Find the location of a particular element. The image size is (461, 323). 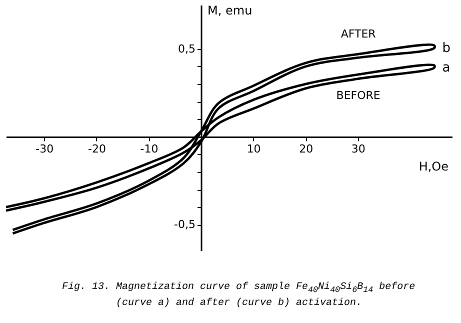

x-tick-label: -20 is located at coordinates (97, 149).